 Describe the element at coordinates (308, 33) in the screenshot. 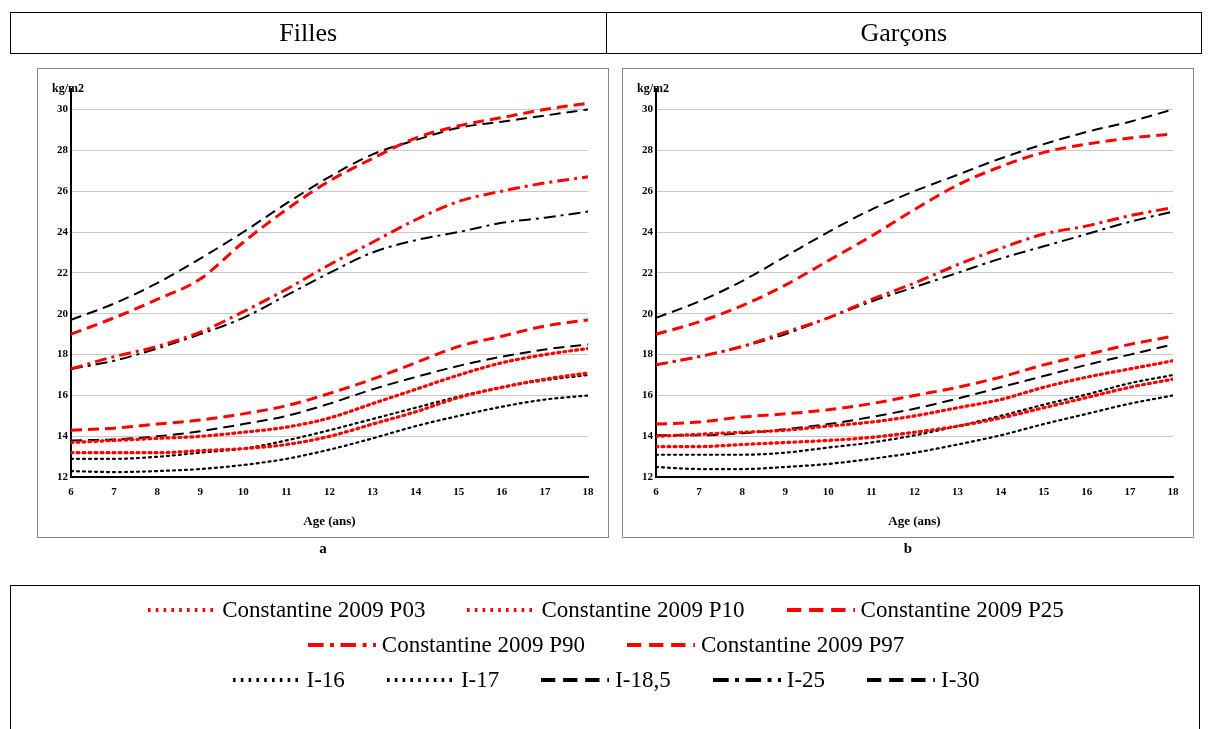

I see `chart-title: Filles` at that location.